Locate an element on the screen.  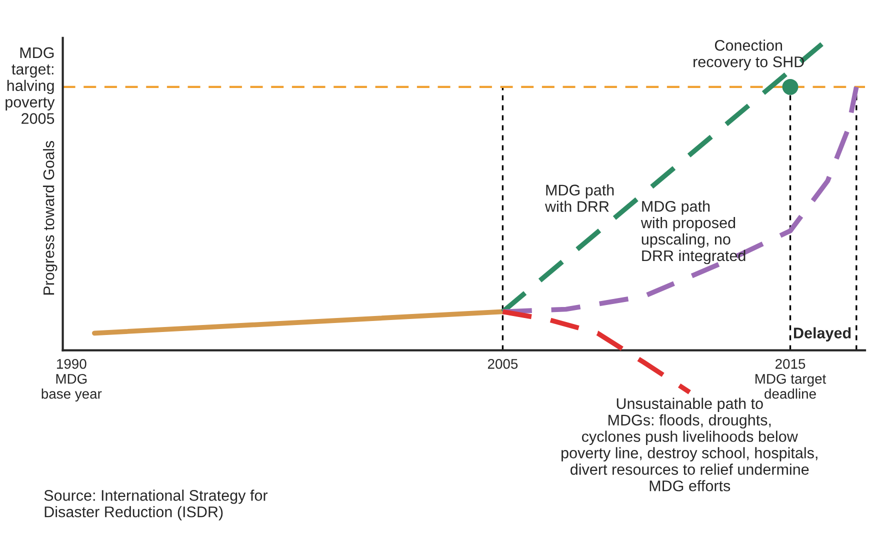
annotation: MDG path with DRR is located at coordinates (579, 198).